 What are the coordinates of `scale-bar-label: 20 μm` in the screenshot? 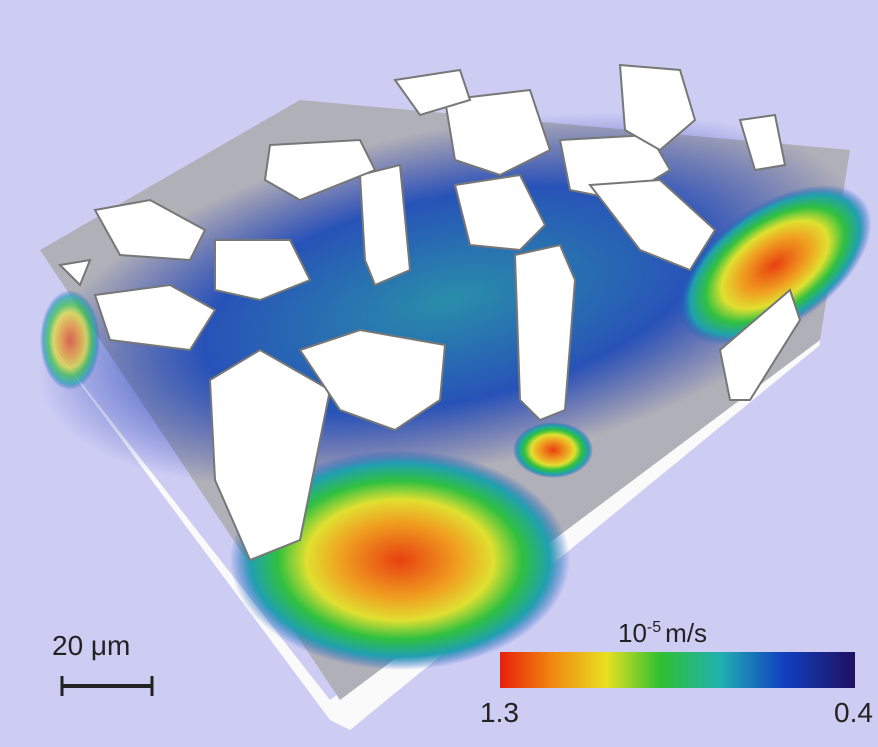 It's located at (91, 645).